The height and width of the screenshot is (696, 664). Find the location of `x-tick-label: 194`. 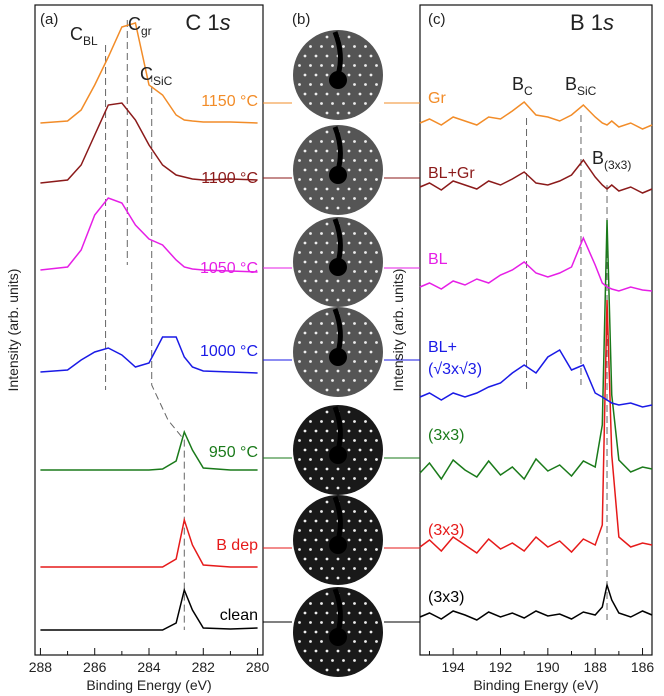

x-tick-label: 194 is located at coordinates (453, 667).